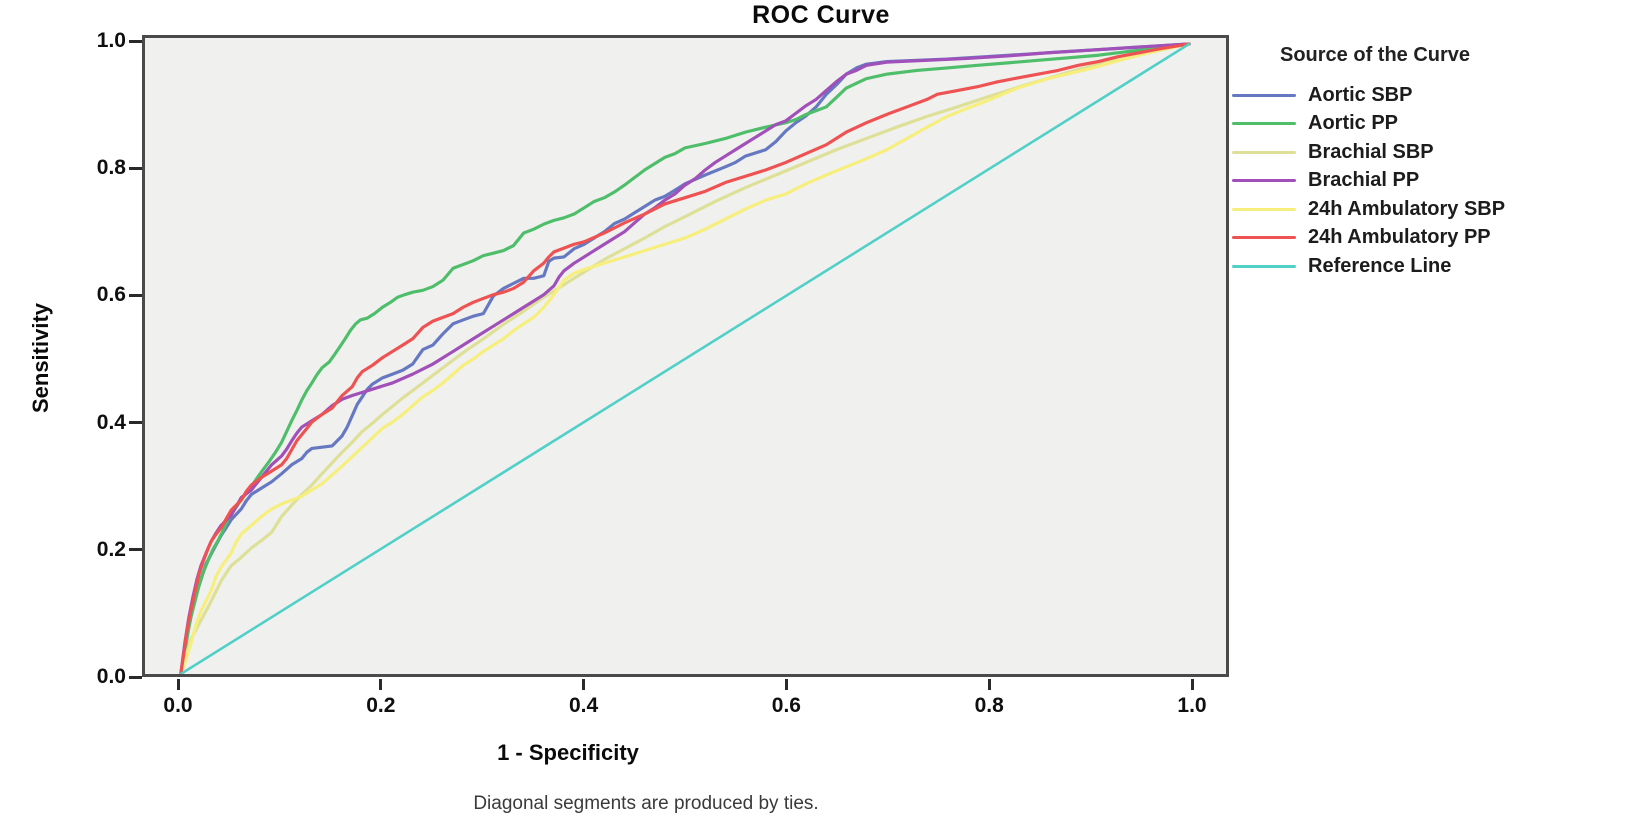  What do you see at coordinates (646, 803) in the screenshot?
I see `chart-footnote: Diagonal segments are produced by ties.` at bounding box center [646, 803].